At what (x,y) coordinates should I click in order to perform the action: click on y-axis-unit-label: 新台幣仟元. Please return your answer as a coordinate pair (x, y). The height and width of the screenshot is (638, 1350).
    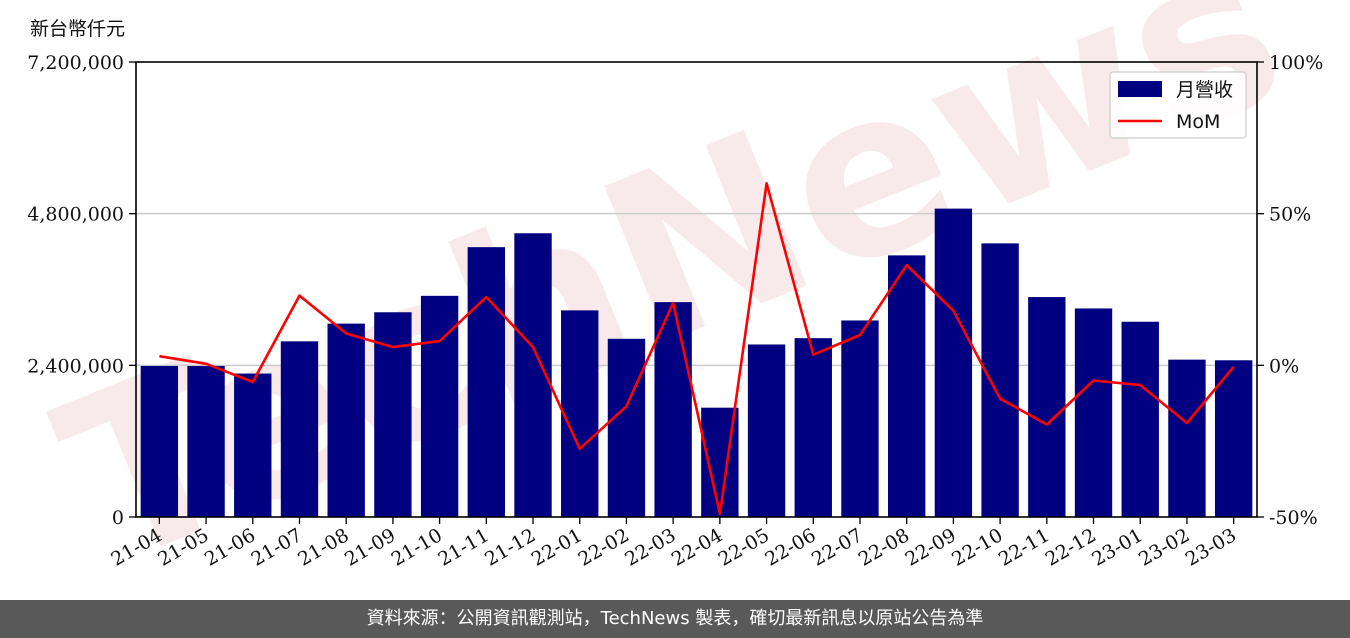
    Looking at the image, I should click on (78, 29).